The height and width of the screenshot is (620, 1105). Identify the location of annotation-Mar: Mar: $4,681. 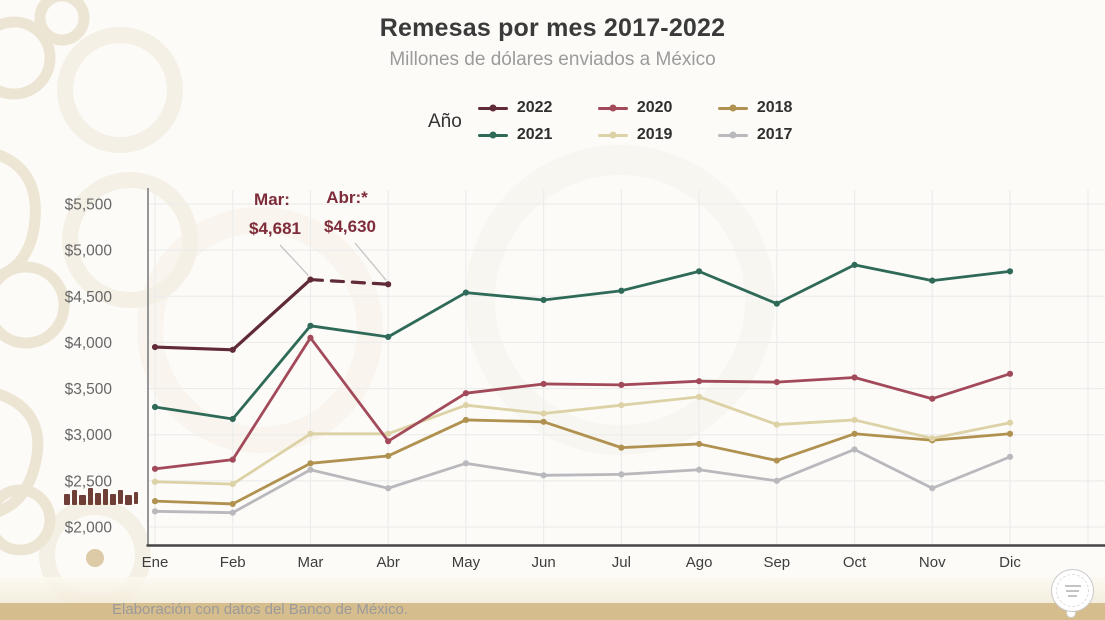
(279, 233).